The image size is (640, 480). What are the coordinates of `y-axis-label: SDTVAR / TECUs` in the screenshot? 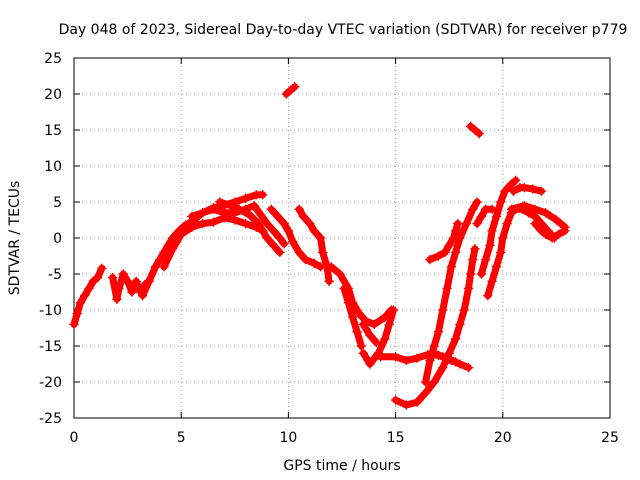 It's located at (15, 238).